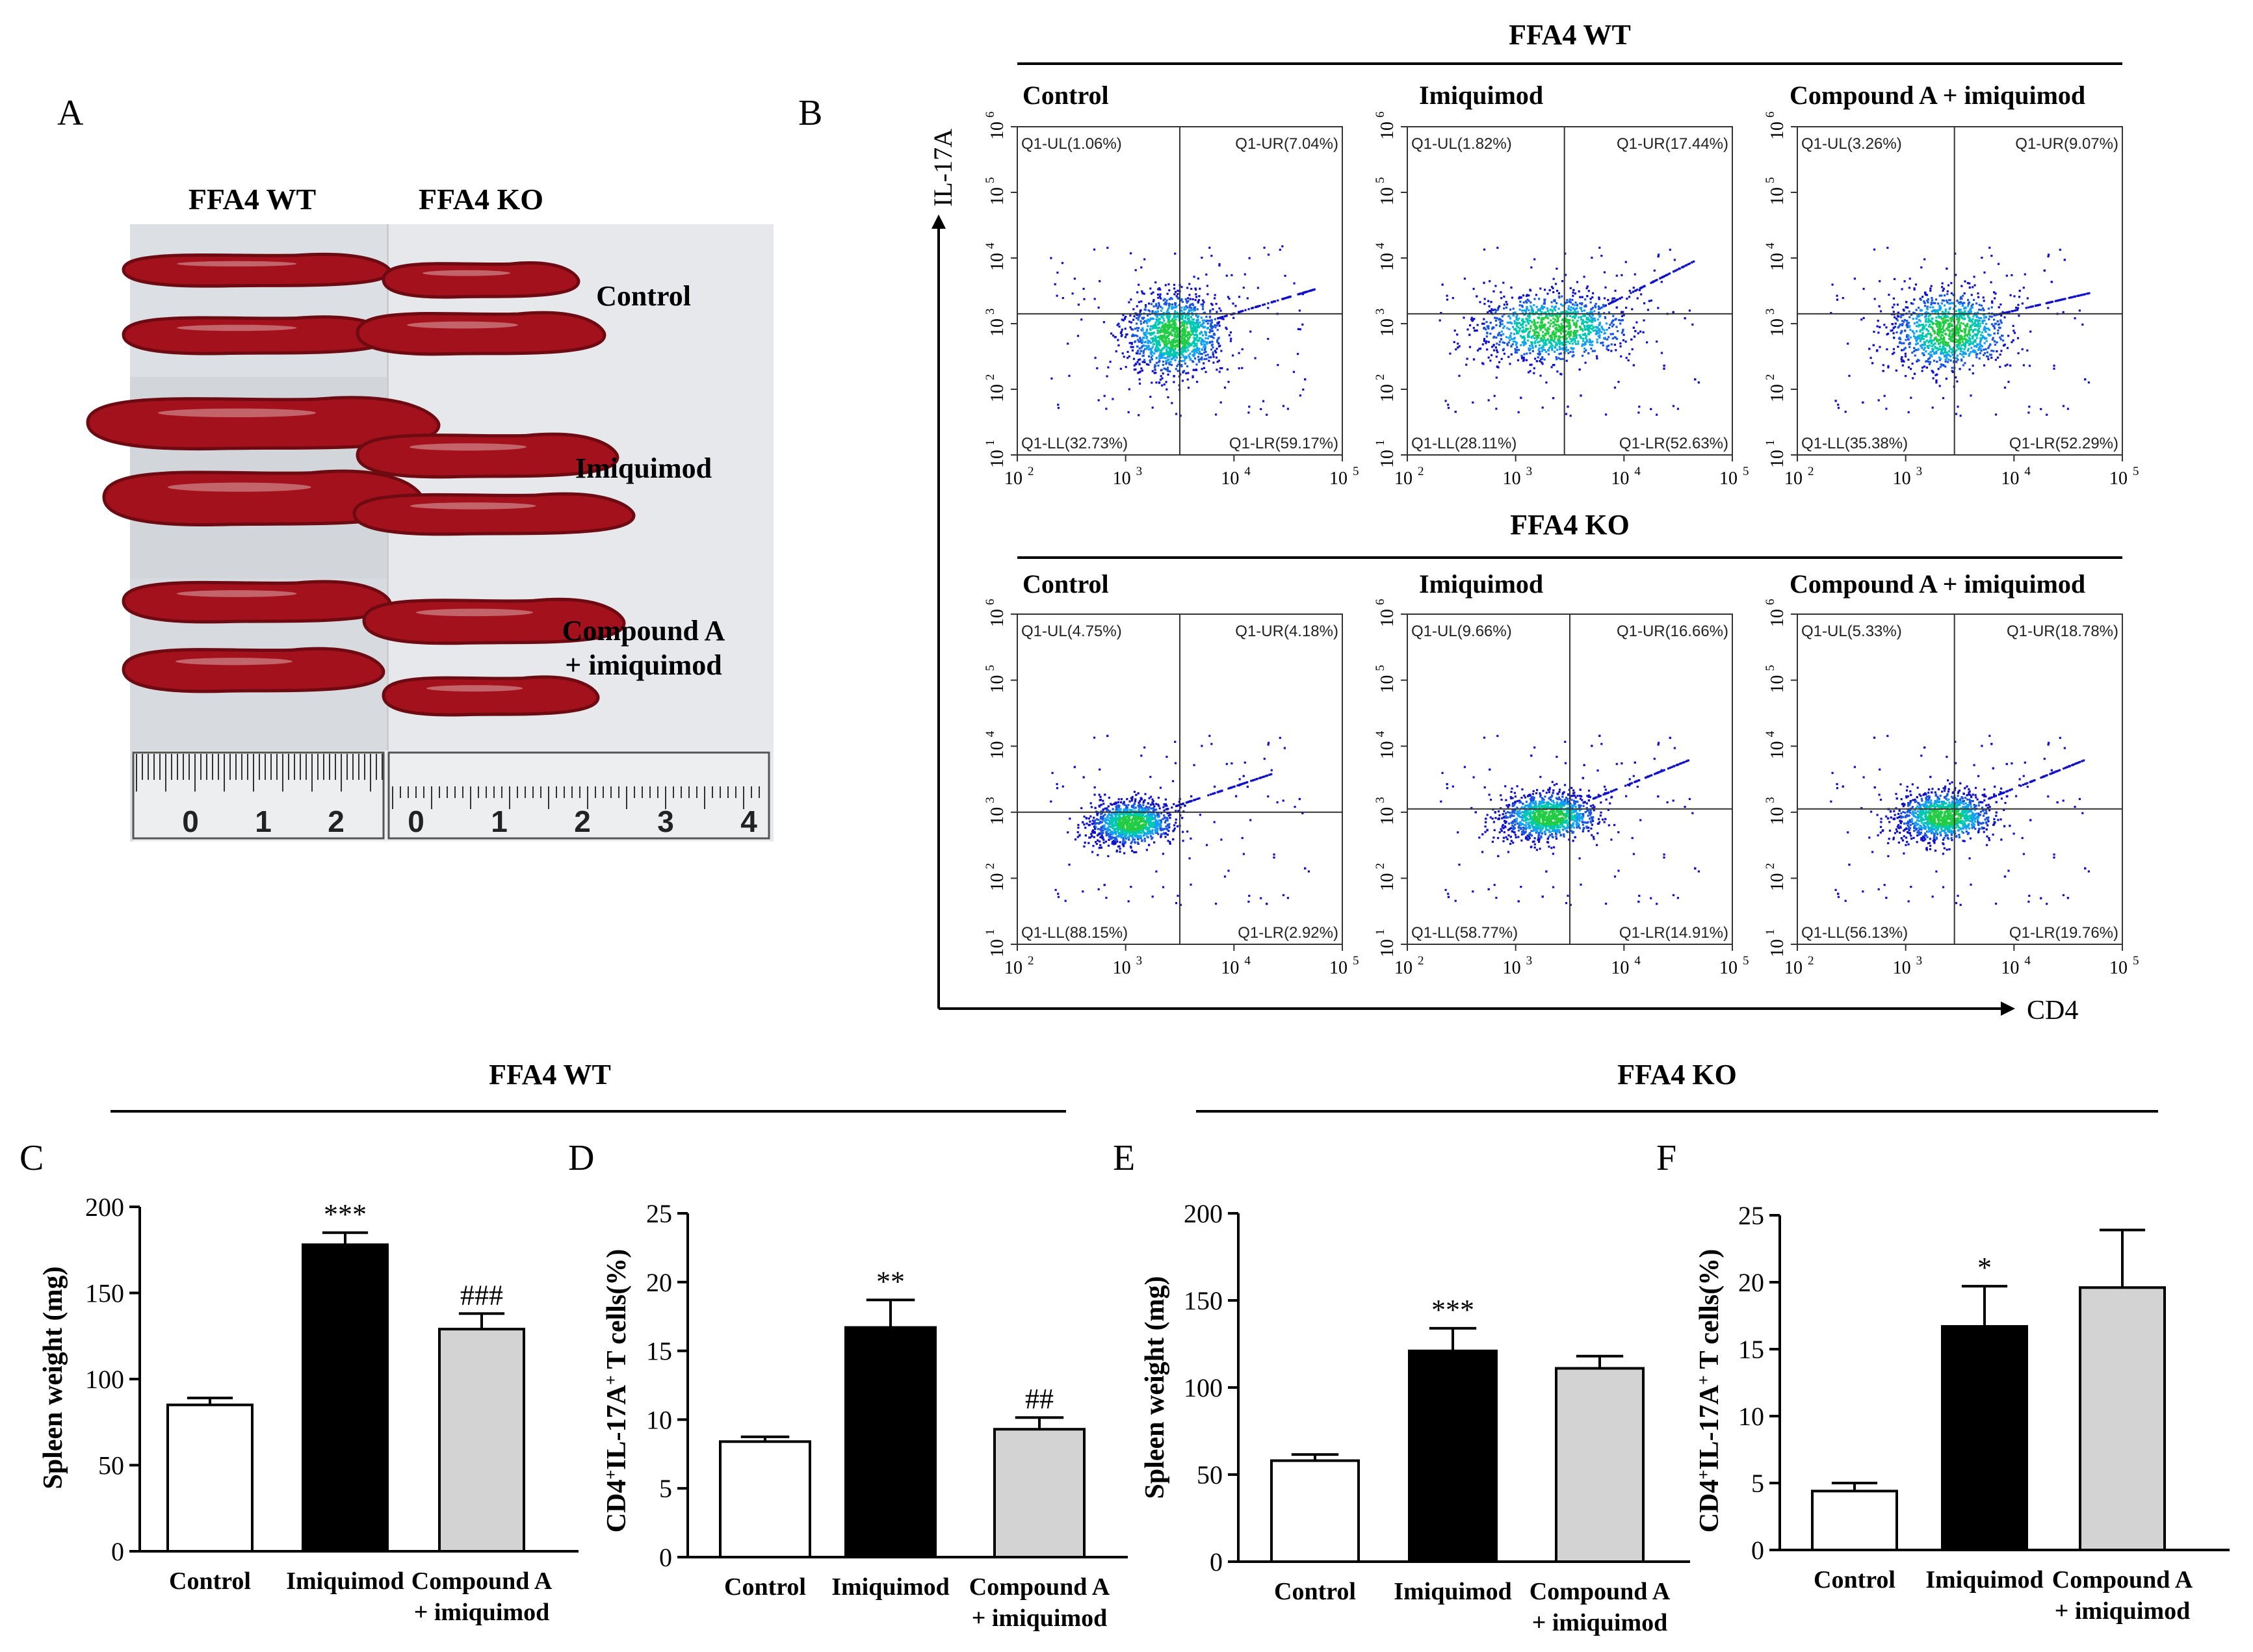 The width and height of the screenshot is (2253, 1652). I want to click on y-tick-label: 10, so click(1777, 393).